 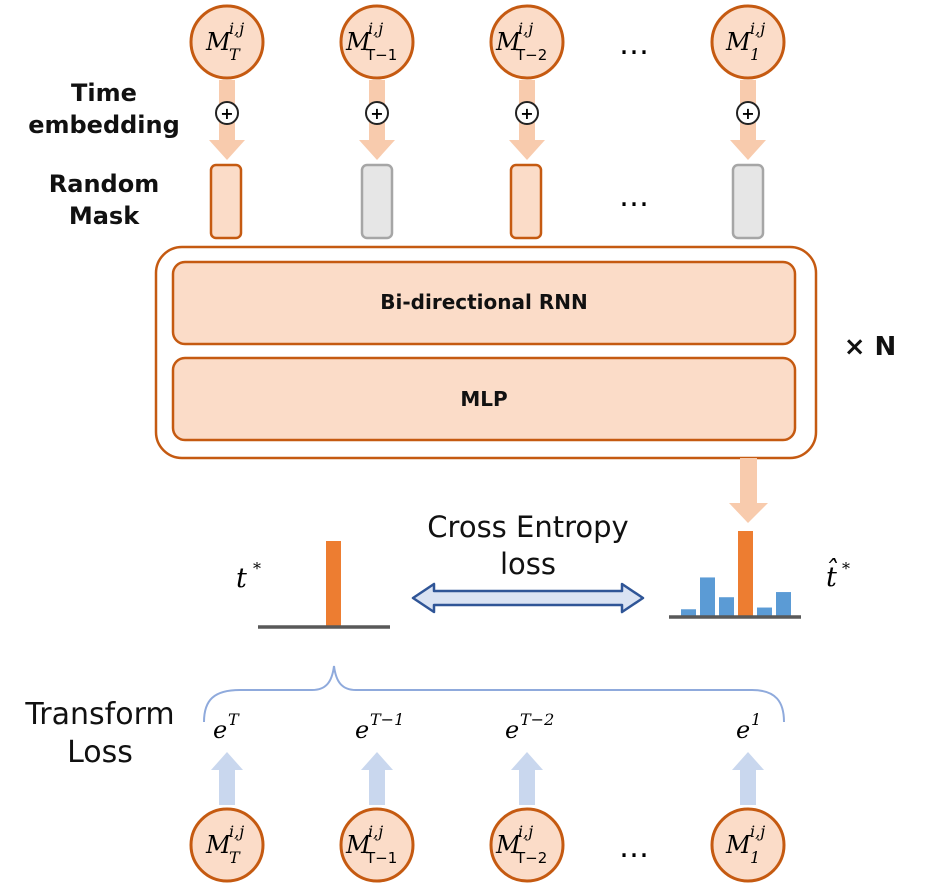 What do you see at coordinates (831, 575) in the screenshot?
I see `predicted-symbol: t̂` at bounding box center [831, 575].